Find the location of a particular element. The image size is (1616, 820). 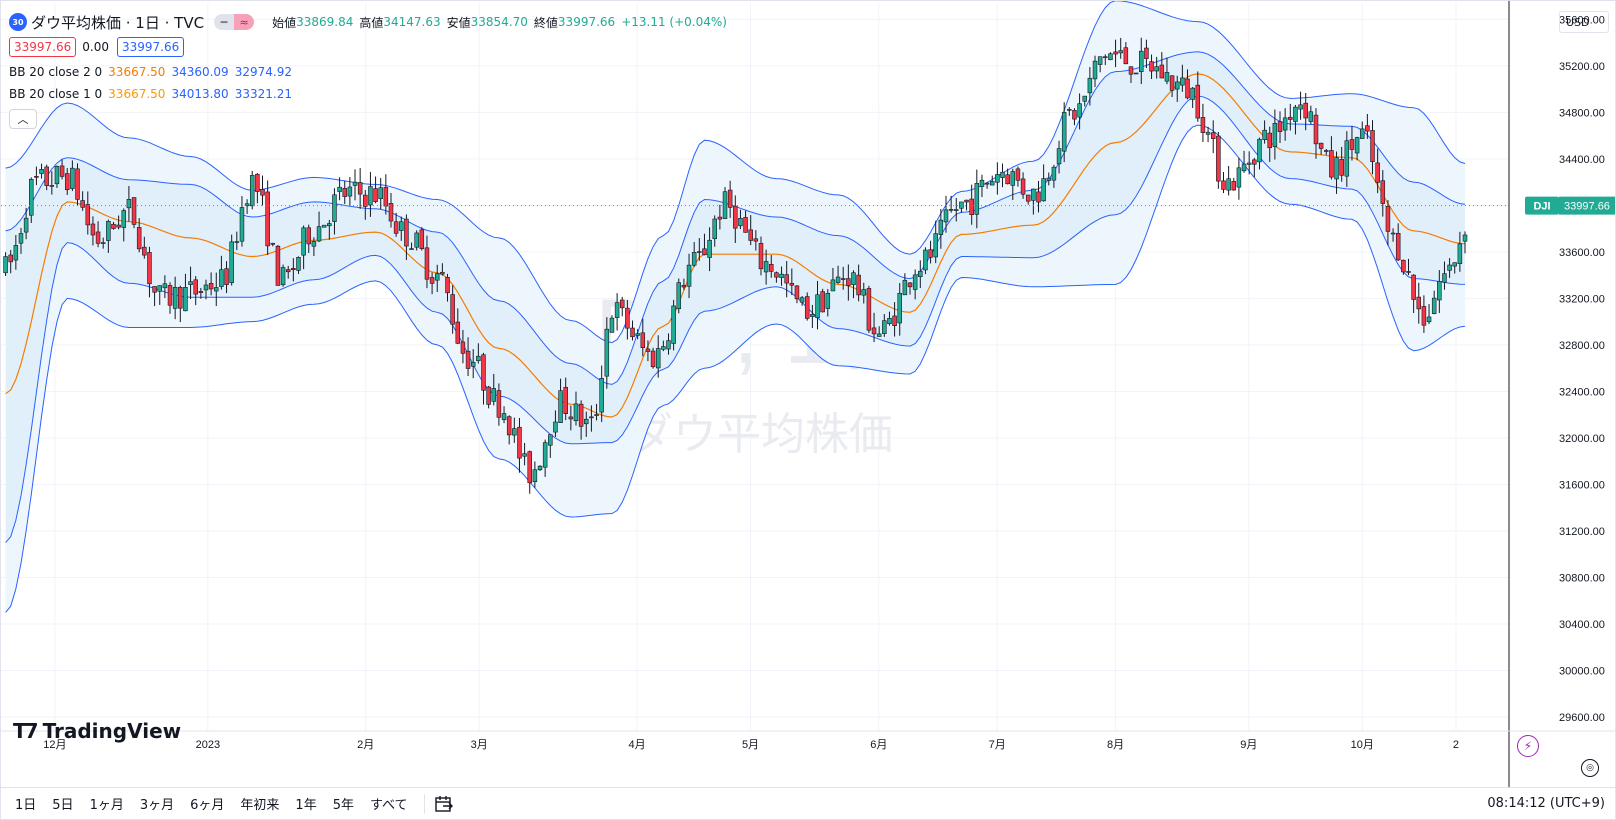

range-1y: 1年 is located at coordinates (306, 805).